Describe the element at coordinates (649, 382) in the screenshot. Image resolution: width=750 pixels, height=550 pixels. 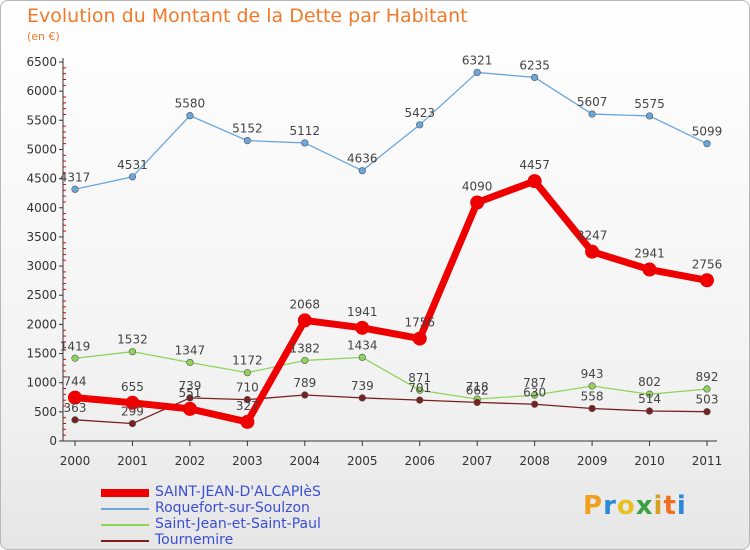
I see `data-label: 802` at that location.